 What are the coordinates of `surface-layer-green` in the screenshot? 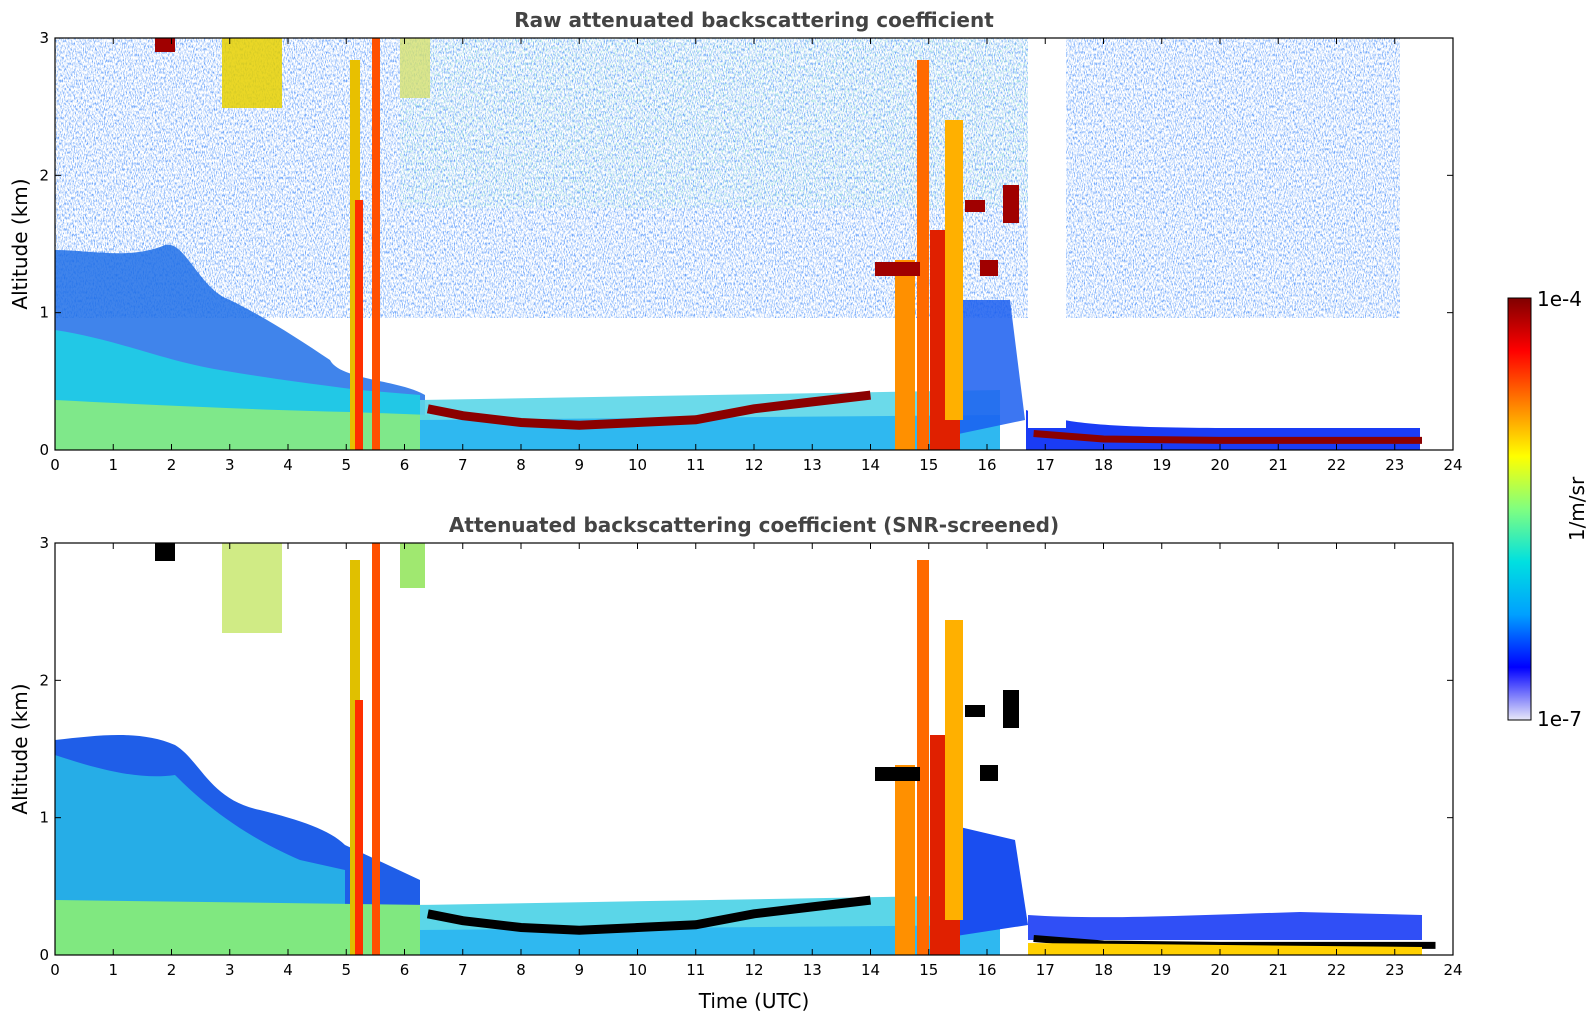 It's located at (242, 425).